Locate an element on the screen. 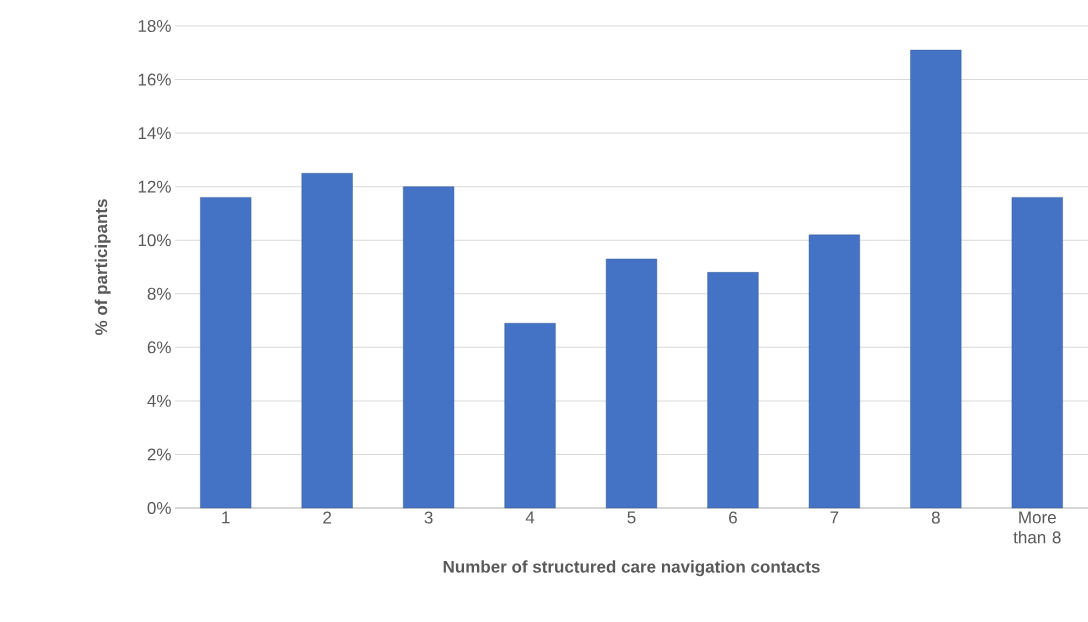 This screenshot has width=1088, height=622. x-axis-title: Number of structured care navigation contacts is located at coordinates (631, 568).